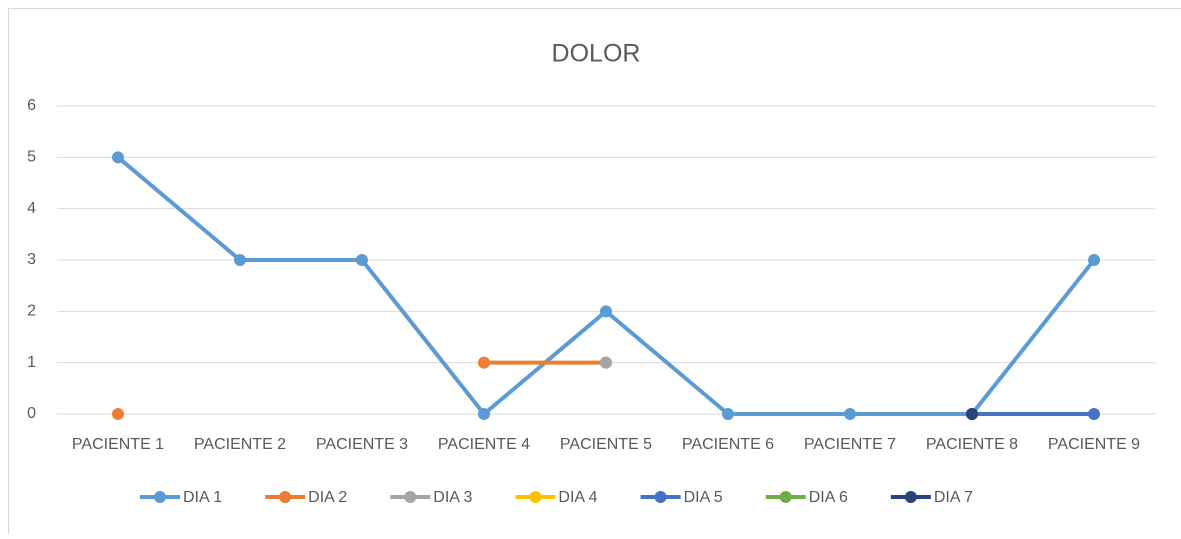 This screenshot has height=539, width=1181. I want to click on legend-label: DIA 1, so click(202, 497).